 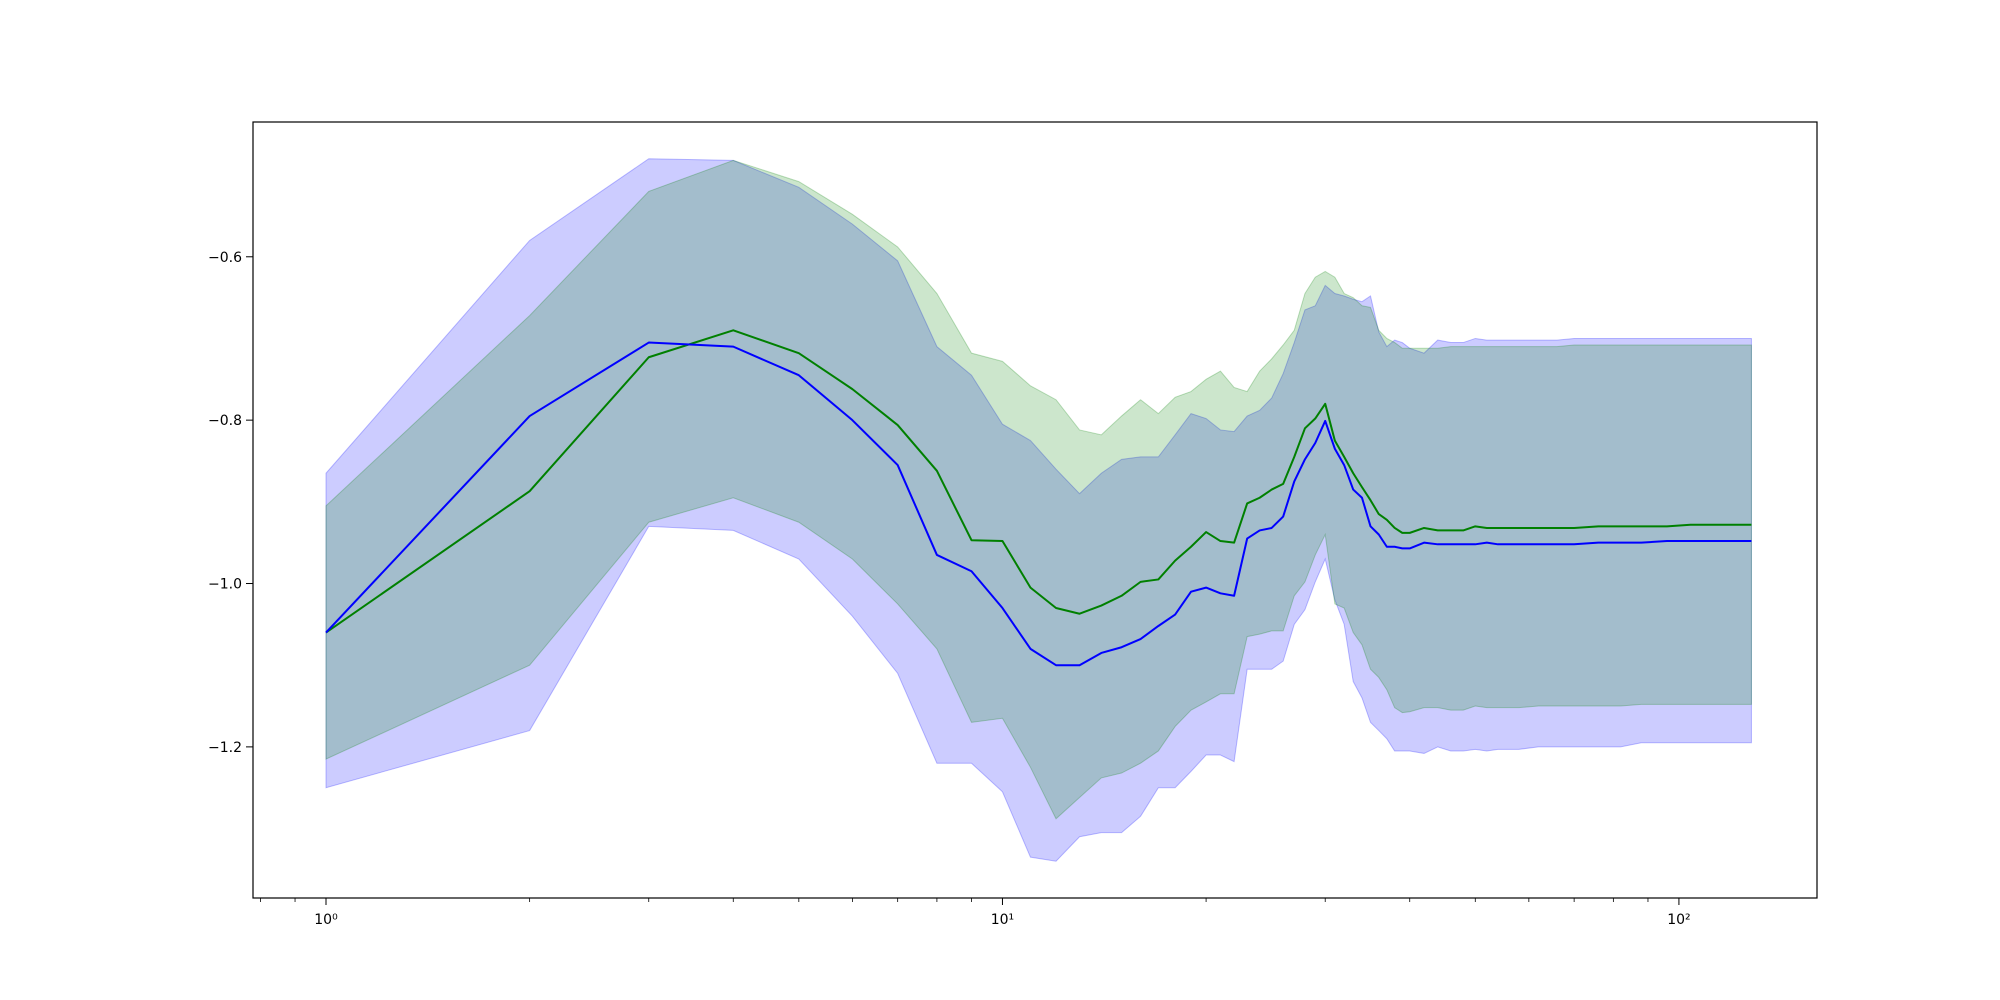 What do you see at coordinates (225, 748) in the screenshot?
I see `y-tick-label-3: −1.2` at bounding box center [225, 748].